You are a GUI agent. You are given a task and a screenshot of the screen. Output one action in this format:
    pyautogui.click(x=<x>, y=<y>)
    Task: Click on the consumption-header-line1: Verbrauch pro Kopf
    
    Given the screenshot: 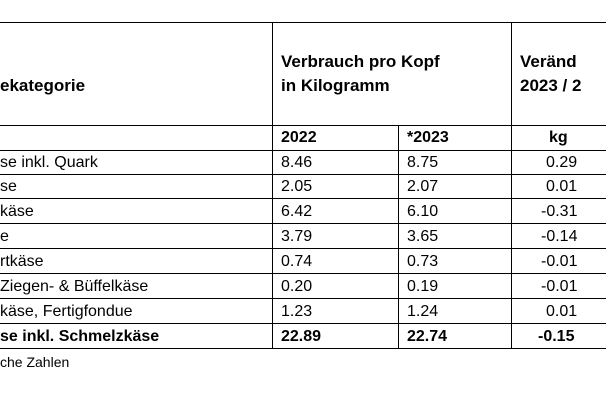 What is the action you would take?
    pyautogui.click(x=360, y=61)
    